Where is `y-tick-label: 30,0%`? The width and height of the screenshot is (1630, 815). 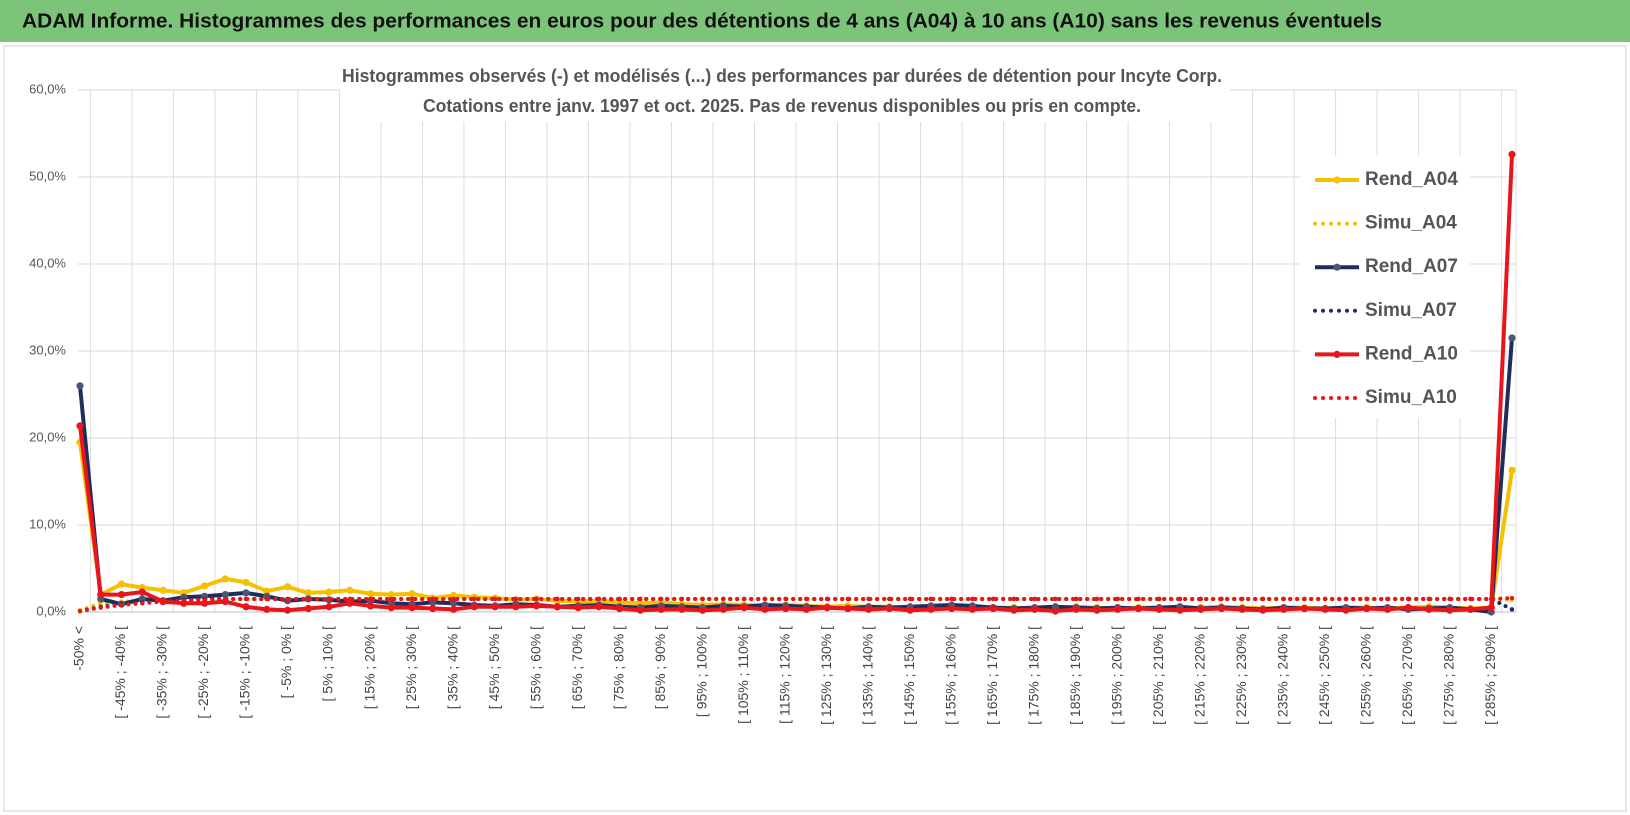 y-tick-label: 30,0% is located at coordinates (47, 349).